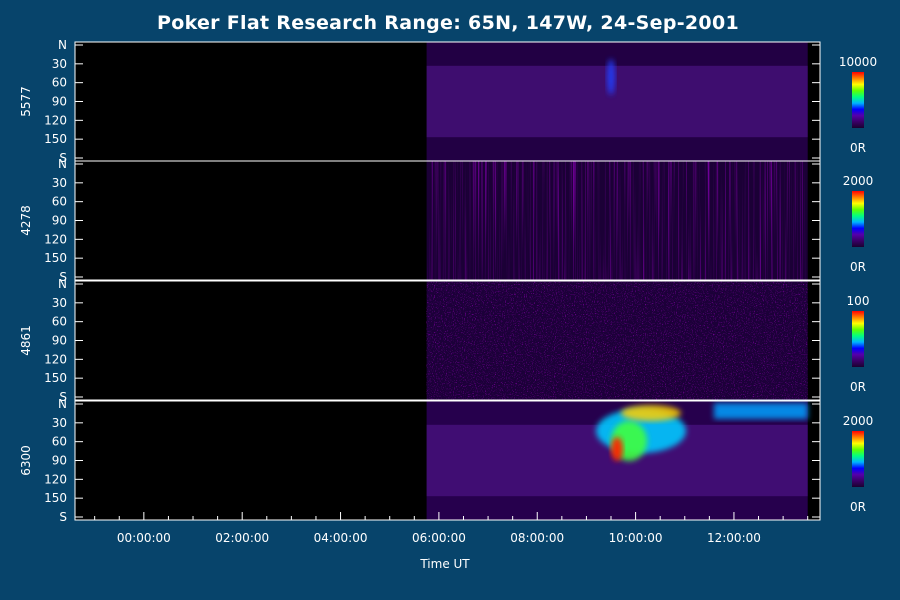 Image resolution: width=900 pixels, height=600 pixels. Describe the element at coordinates (444, 564) in the screenshot. I see `x-axis-label: Time UT` at that location.